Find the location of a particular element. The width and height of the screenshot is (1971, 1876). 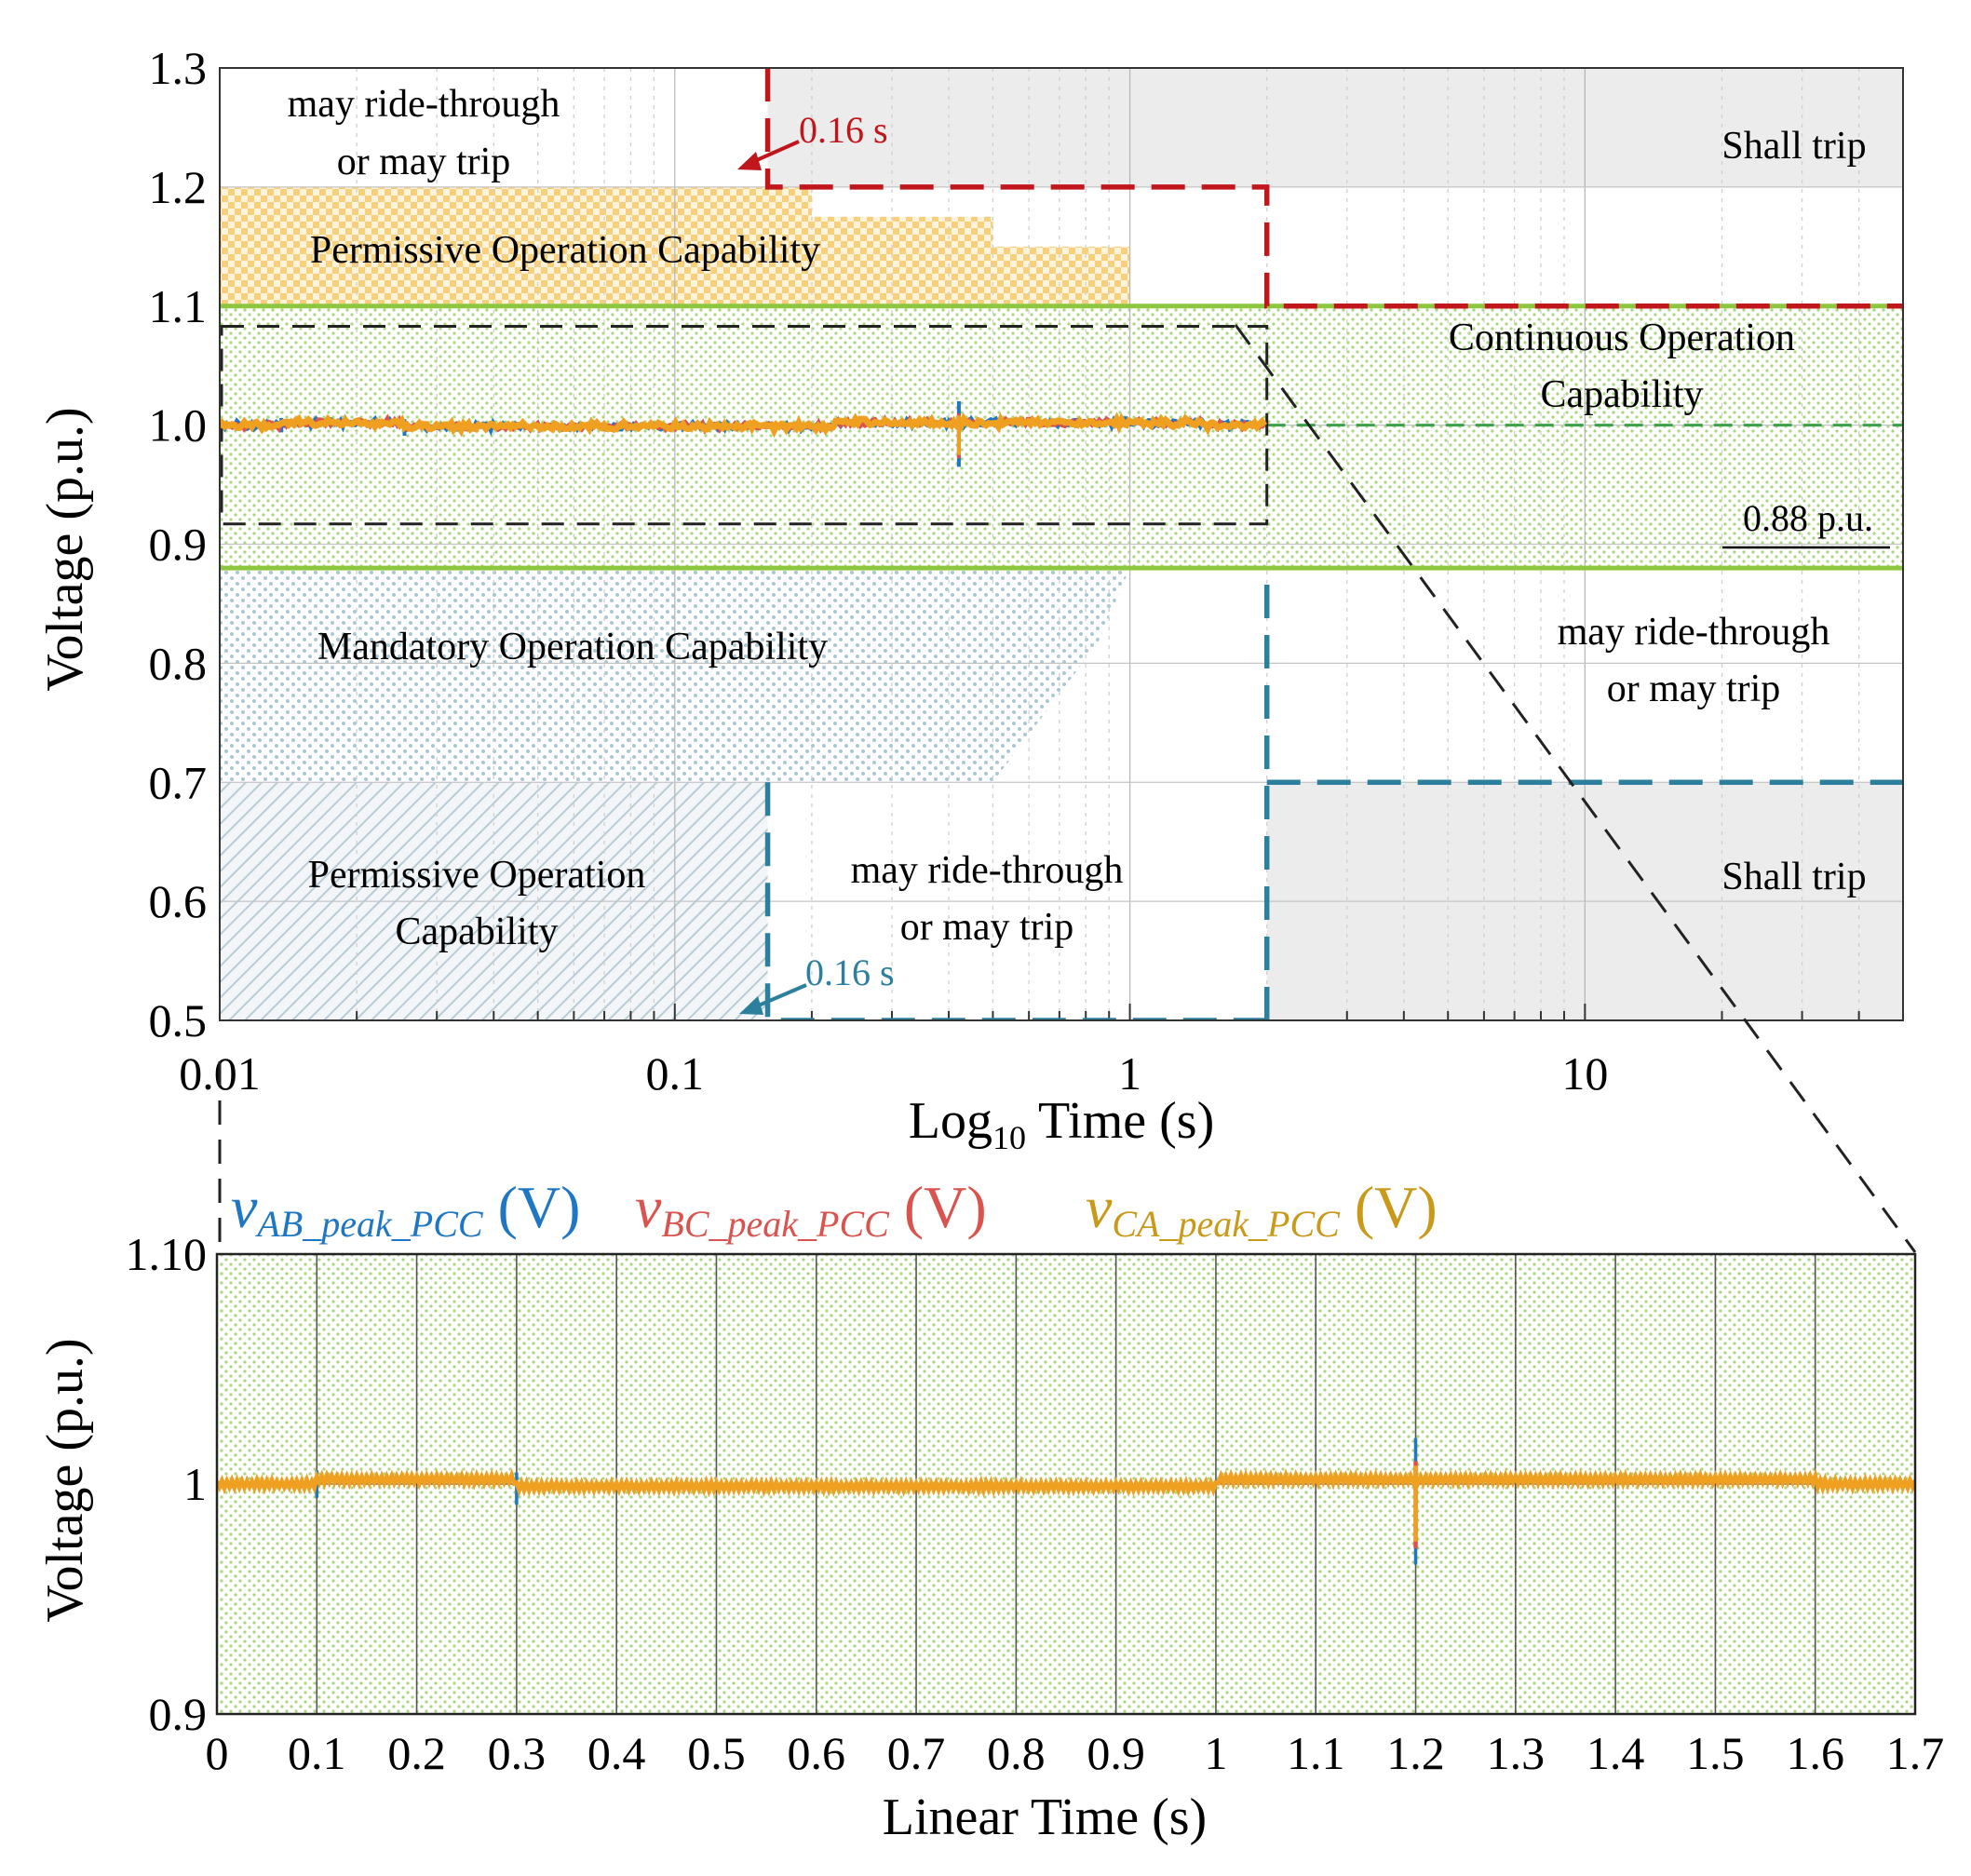

top-x-tick-1: 1 is located at coordinates (1129, 1073).